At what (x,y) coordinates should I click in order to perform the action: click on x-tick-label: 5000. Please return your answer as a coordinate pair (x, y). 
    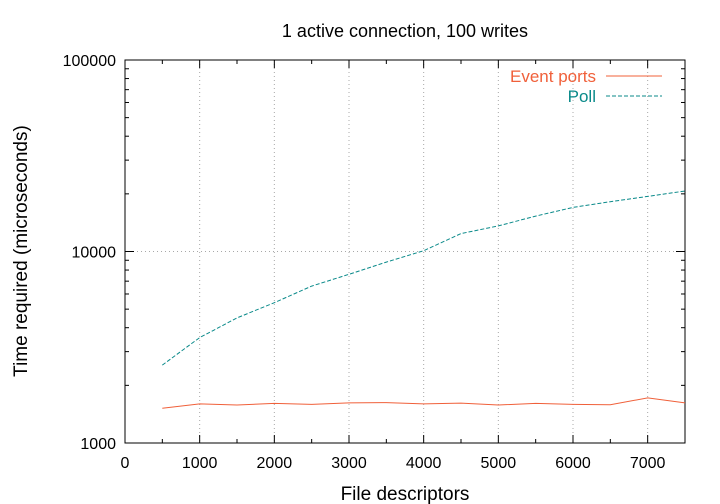
    Looking at the image, I should click on (499, 463).